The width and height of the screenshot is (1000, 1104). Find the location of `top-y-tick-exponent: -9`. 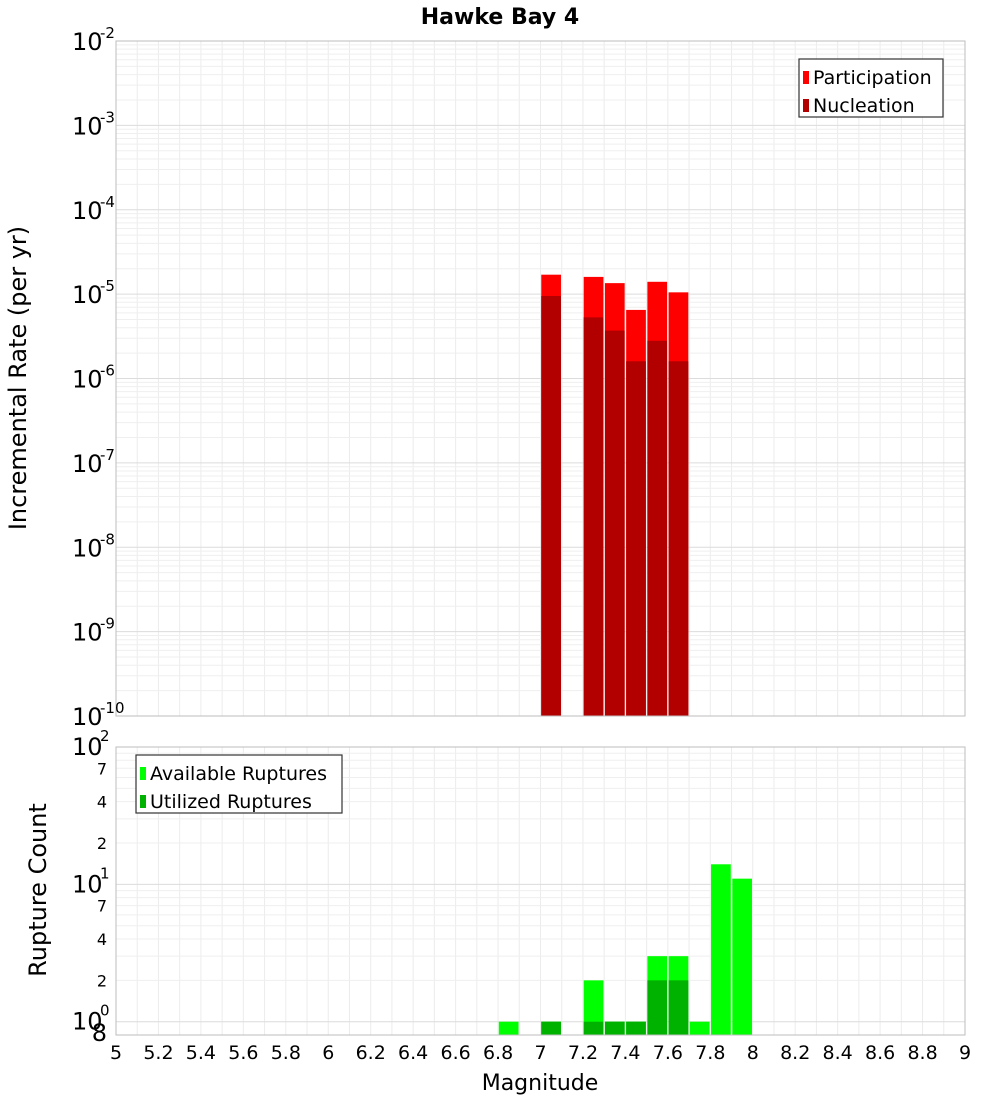

top-y-tick-exponent: -9 is located at coordinates (107, 624).